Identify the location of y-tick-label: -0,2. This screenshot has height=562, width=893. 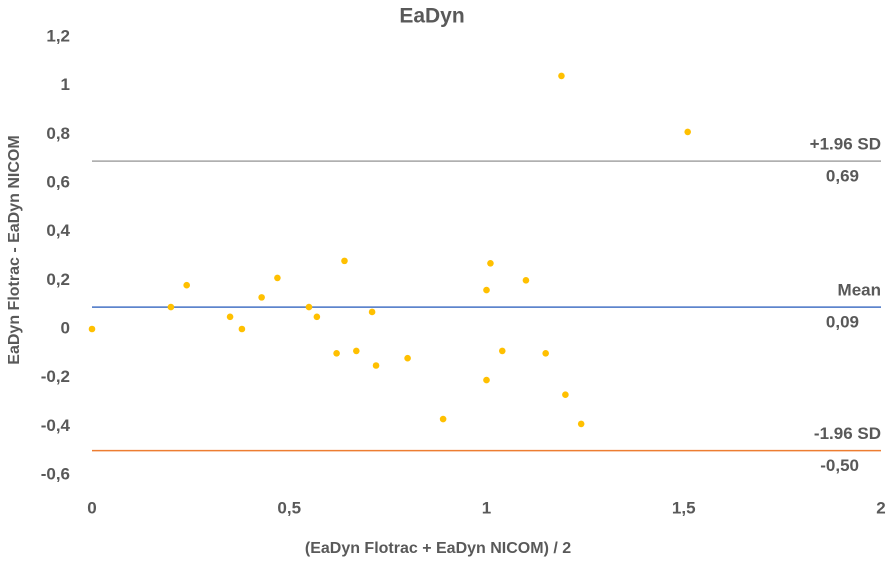
(55, 376).